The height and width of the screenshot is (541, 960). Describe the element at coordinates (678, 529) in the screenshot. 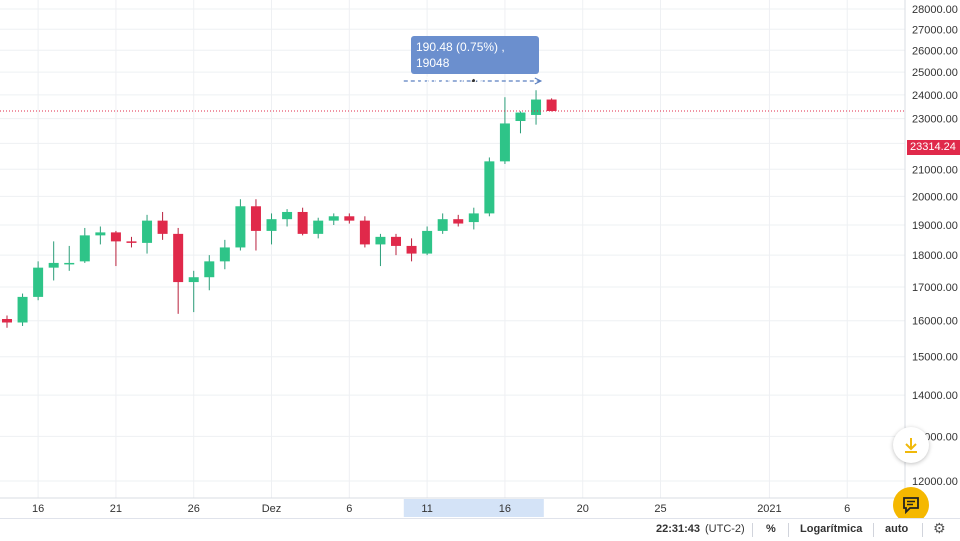

I see `clock-time: 22:31:43` at that location.